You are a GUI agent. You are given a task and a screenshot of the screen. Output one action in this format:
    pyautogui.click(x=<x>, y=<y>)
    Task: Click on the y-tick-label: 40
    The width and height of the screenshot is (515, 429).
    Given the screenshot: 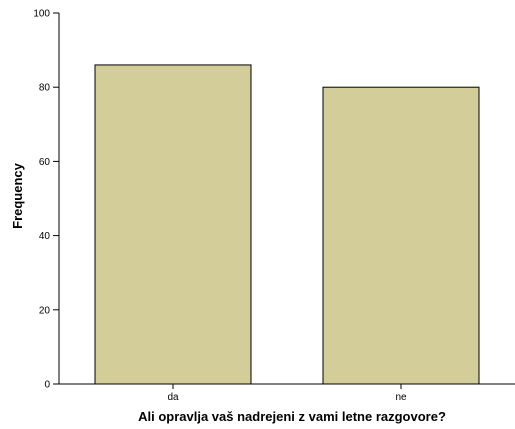 What is the action you would take?
    pyautogui.click(x=45, y=236)
    